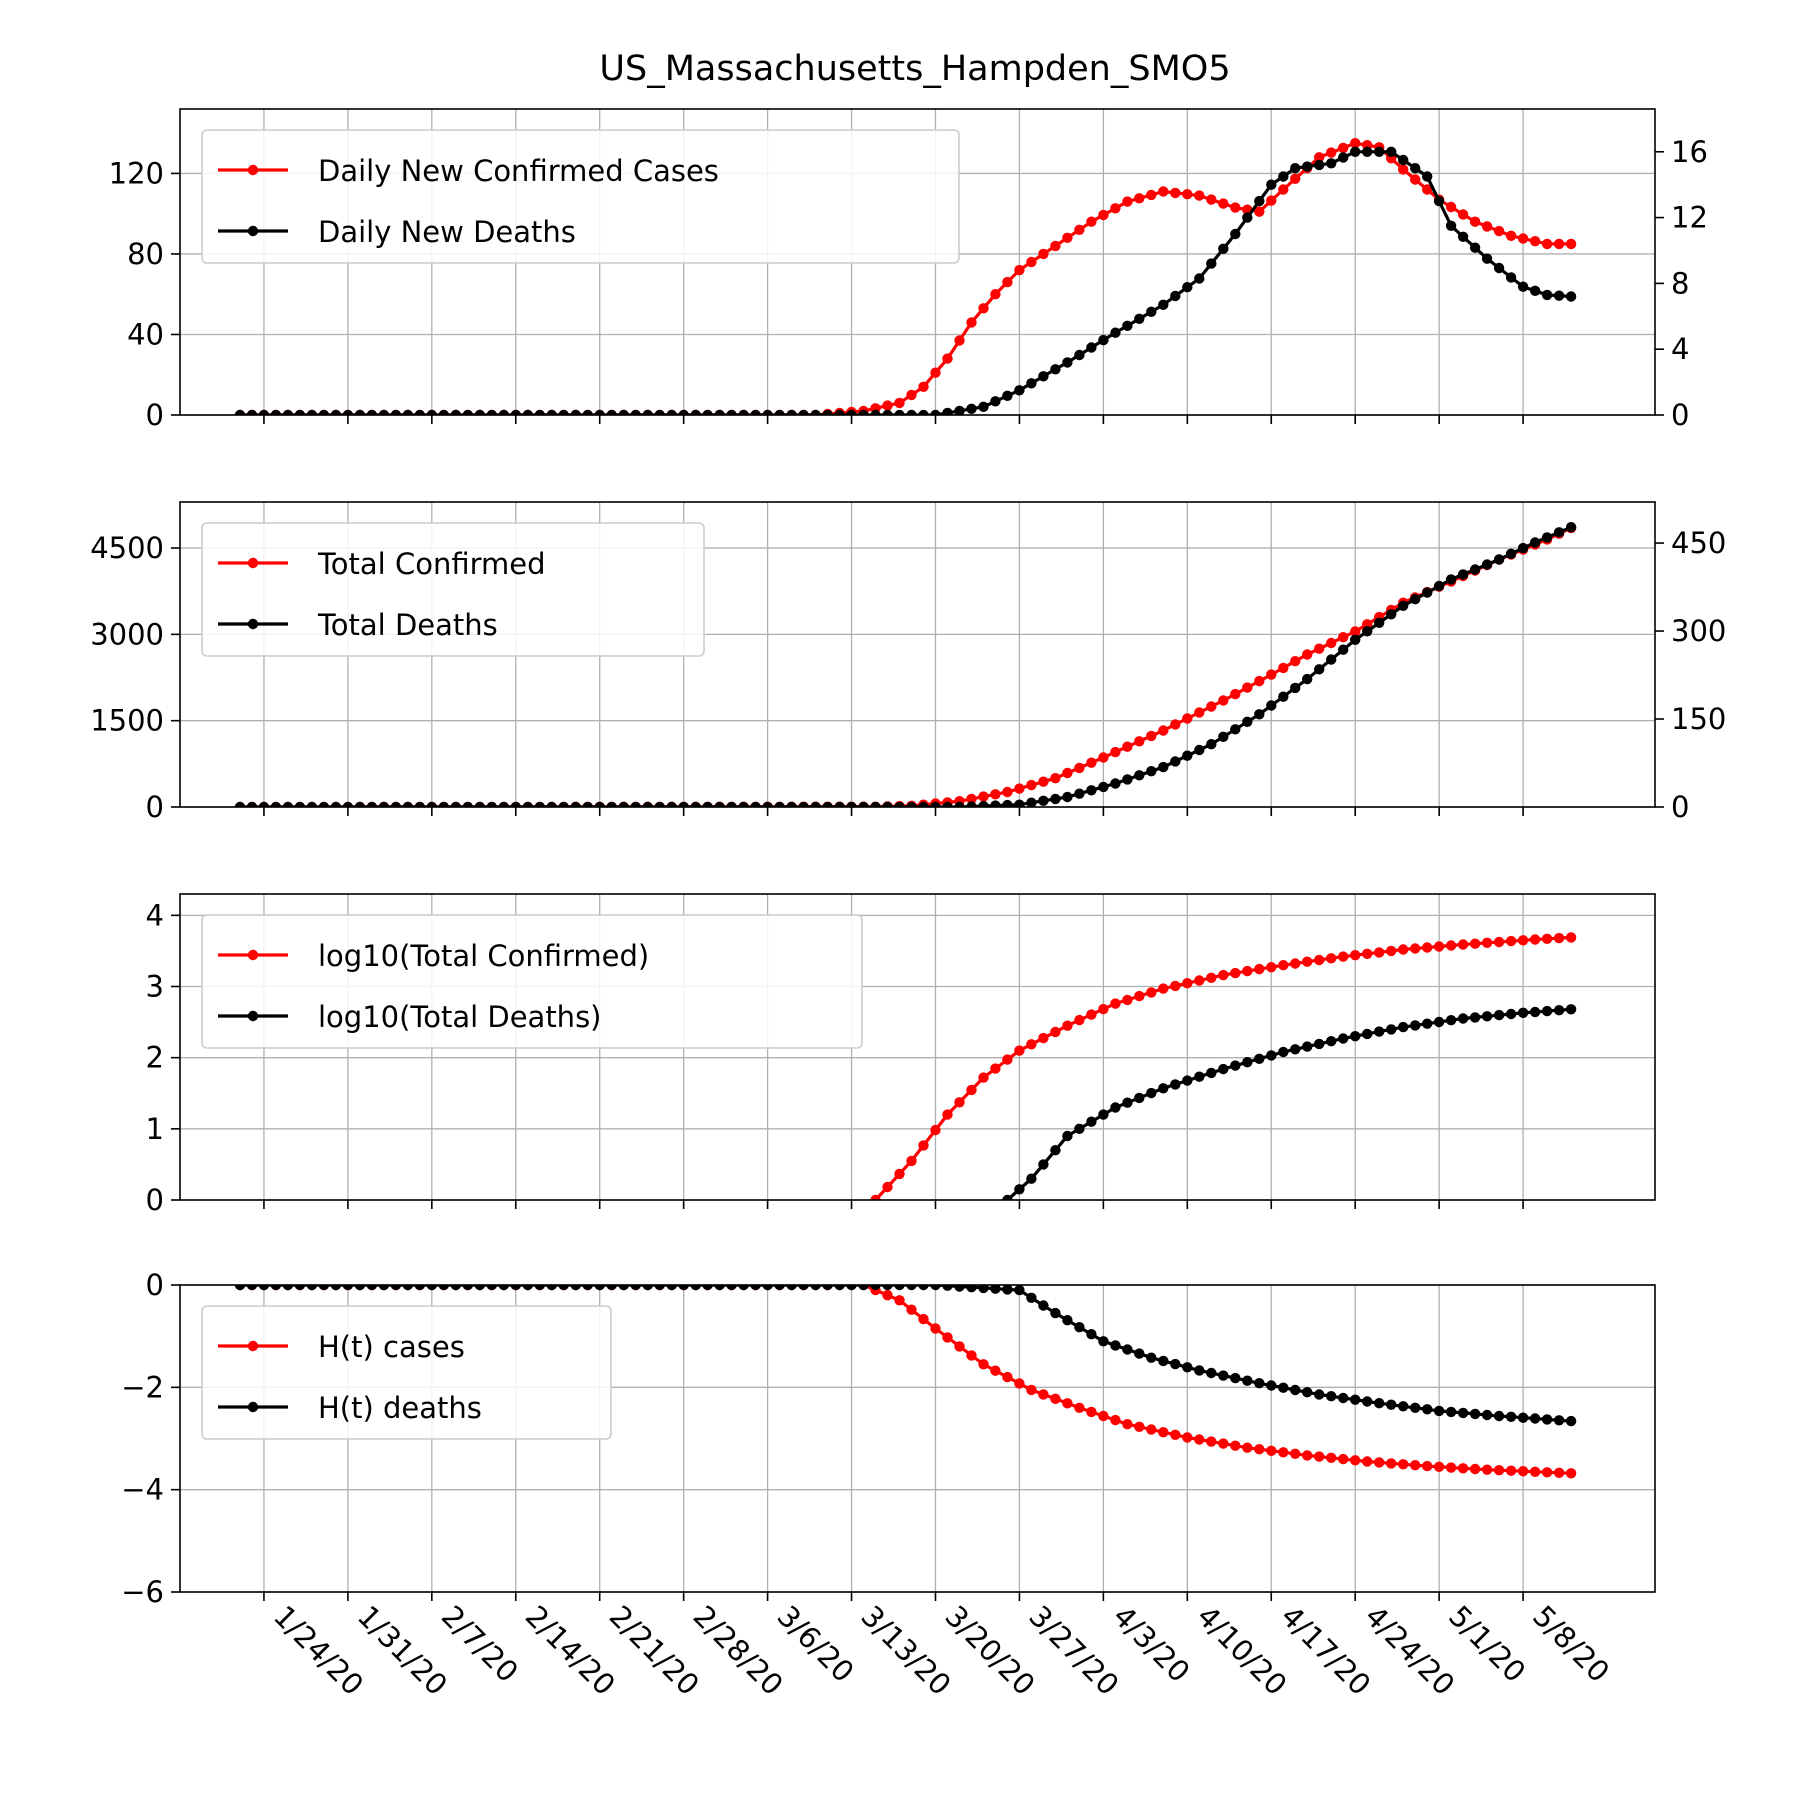 Image resolution: width=1800 pixels, height=1800 pixels. What do you see at coordinates (391, 1347) in the screenshot?
I see `legend-label: H(t) cases` at bounding box center [391, 1347].